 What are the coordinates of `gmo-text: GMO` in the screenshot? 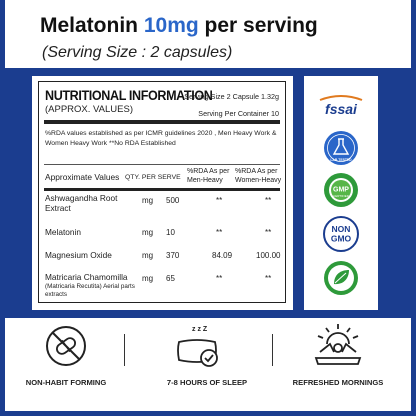 It's located at (341, 239).